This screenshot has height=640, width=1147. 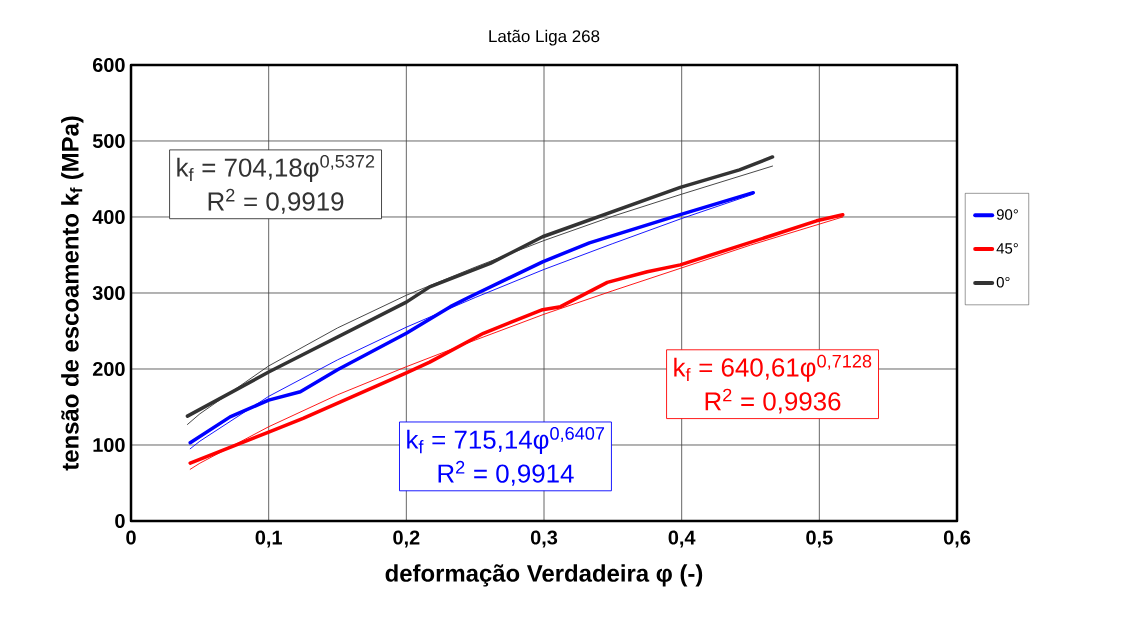 I want to click on x-axis-title: deformação Verdadeira φ (-), so click(x=544, y=575).